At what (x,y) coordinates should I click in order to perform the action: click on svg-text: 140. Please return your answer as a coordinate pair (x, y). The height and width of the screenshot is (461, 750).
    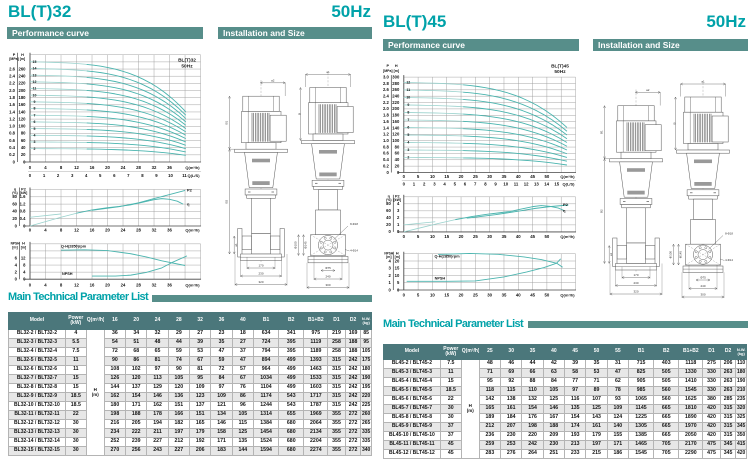
    Looking at the image, I should click on (396, 127).